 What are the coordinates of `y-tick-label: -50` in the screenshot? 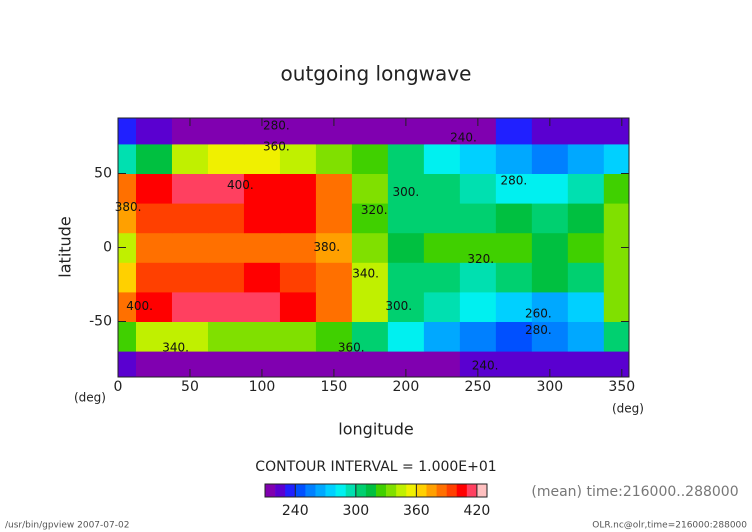 It's located at (100, 322).